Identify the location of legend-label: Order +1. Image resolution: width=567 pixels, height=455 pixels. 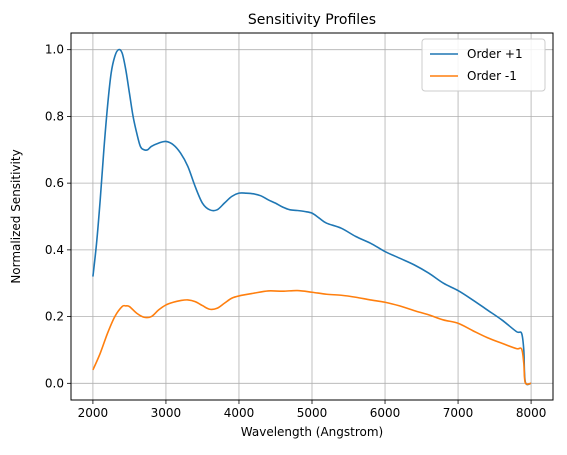
(495, 54).